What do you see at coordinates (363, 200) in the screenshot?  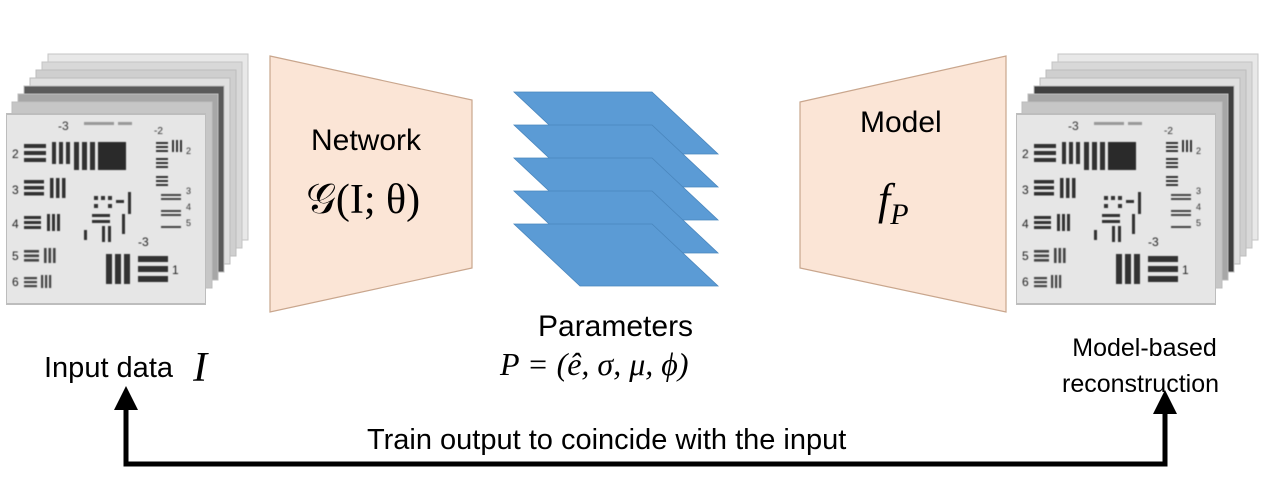 I see `network-formula: 𝒢(I; θ)` at bounding box center [363, 200].